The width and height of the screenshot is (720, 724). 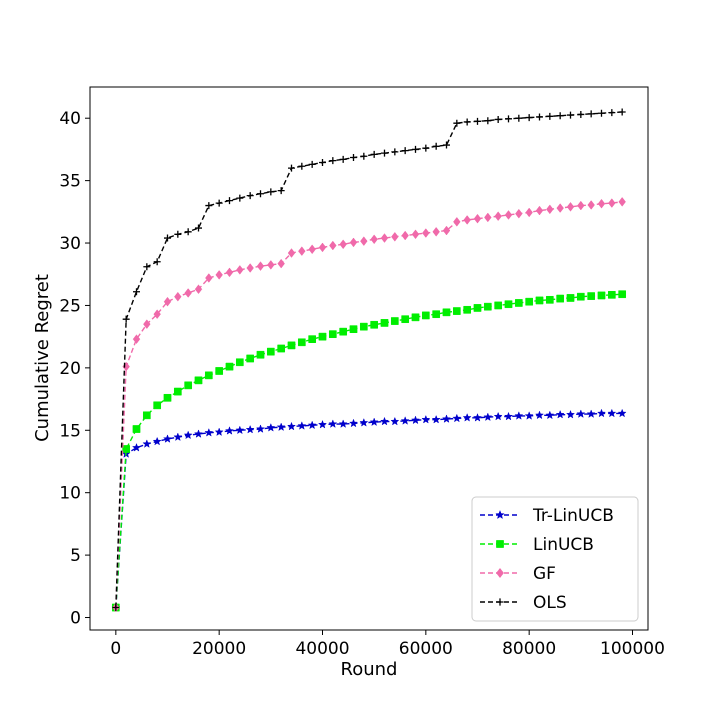 What do you see at coordinates (500, 573) in the screenshot?
I see `legend-marker` at bounding box center [500, 573].